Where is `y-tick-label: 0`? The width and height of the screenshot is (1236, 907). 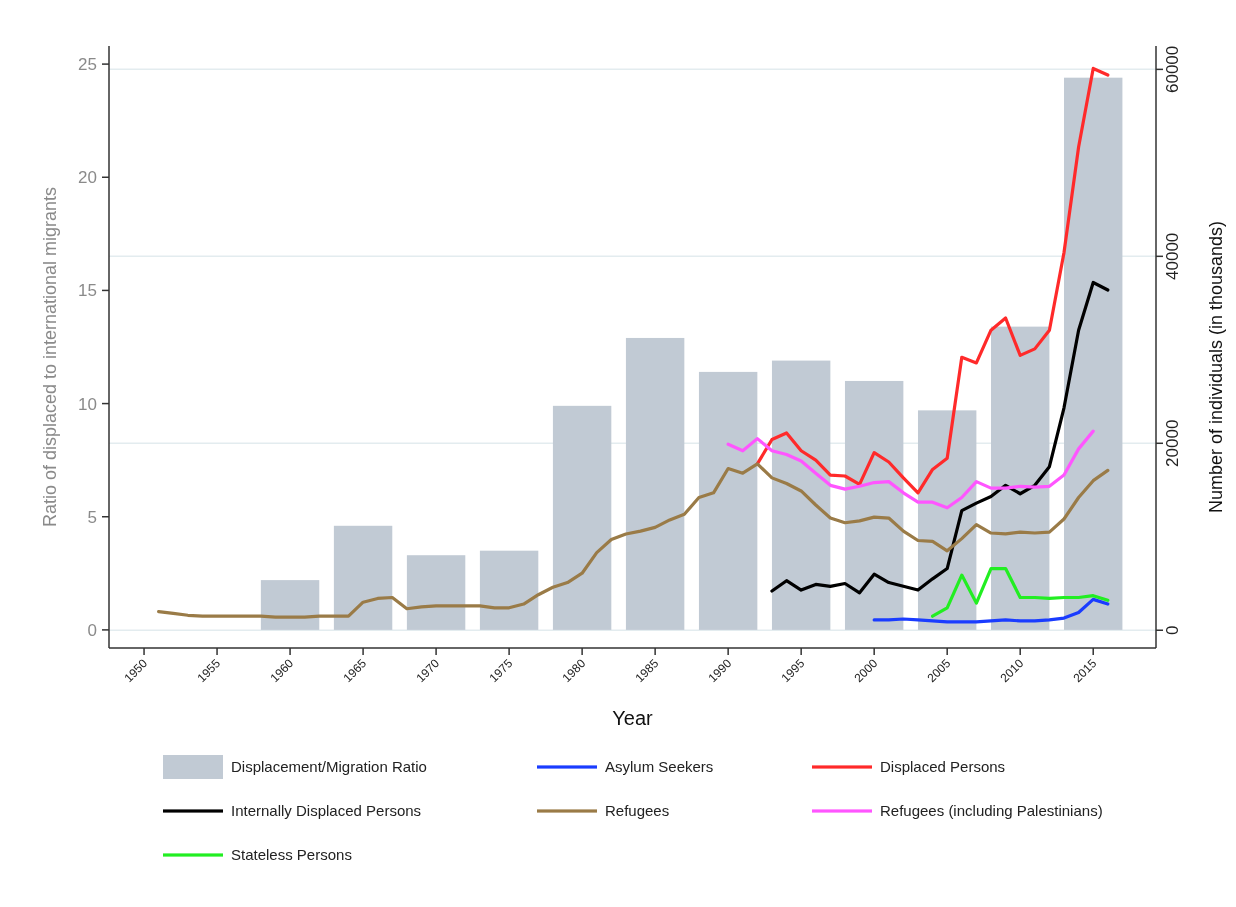 y-tick-label: 0 is located at coordinates (92, 630).